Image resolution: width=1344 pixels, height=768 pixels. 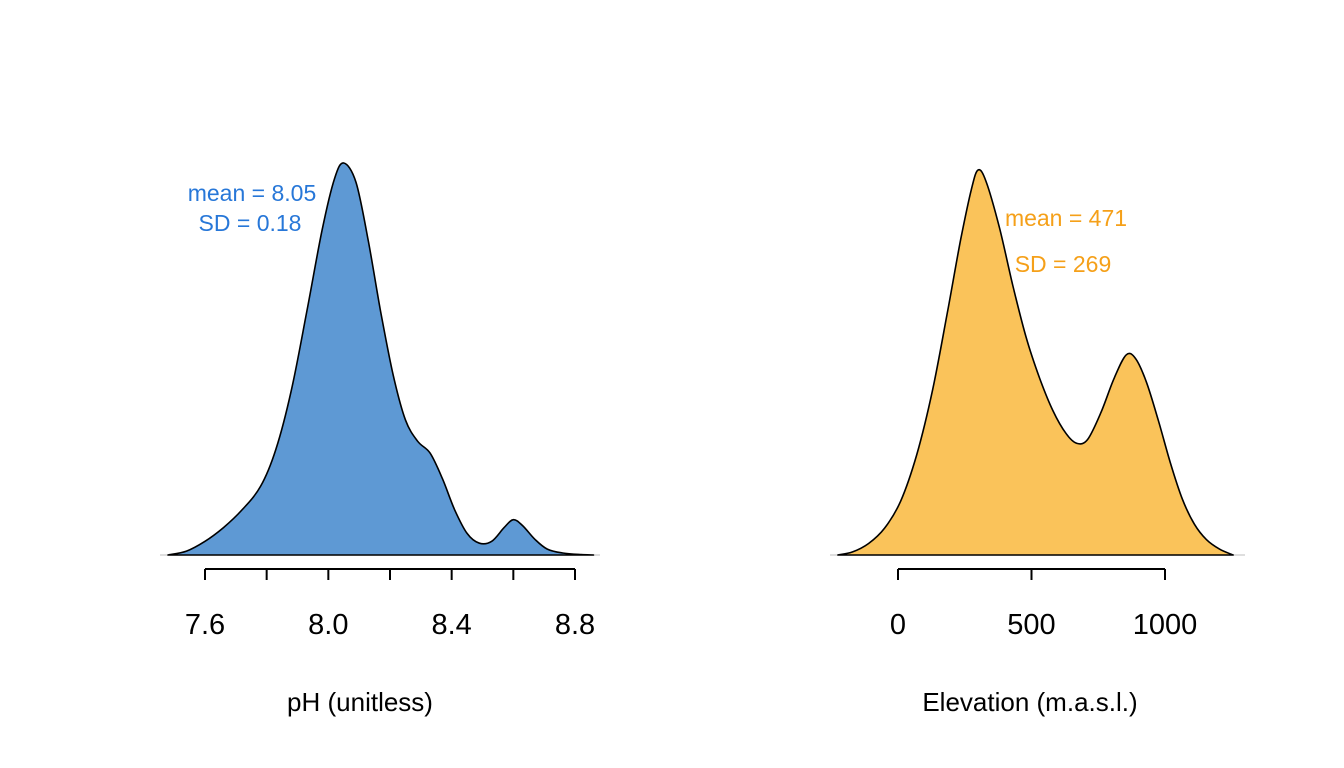 I want to click on elevation-mean-annotation: mean = 471, so click(x=1066, y=218).